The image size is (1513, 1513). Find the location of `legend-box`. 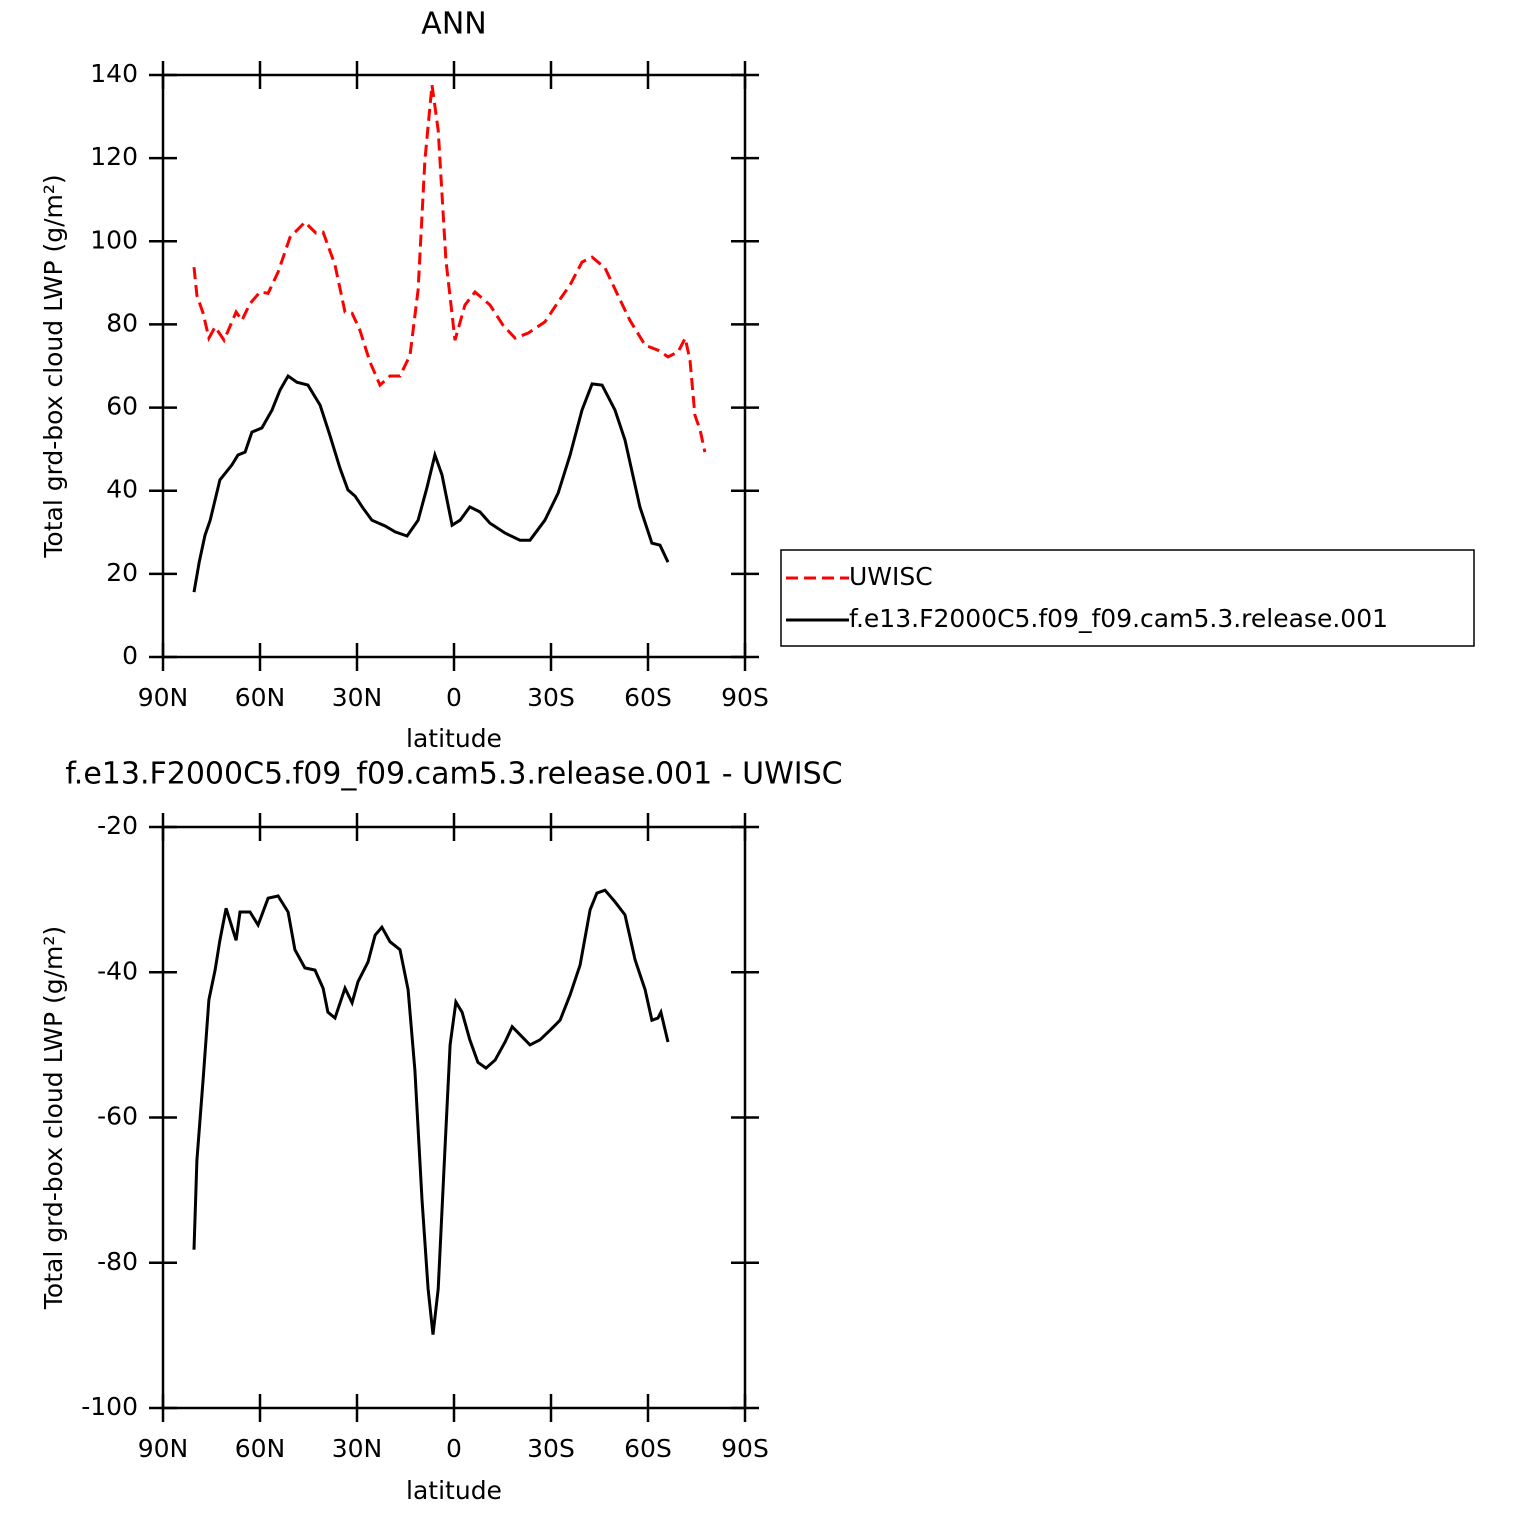

legend-box is located at coordinates (1127, 598).